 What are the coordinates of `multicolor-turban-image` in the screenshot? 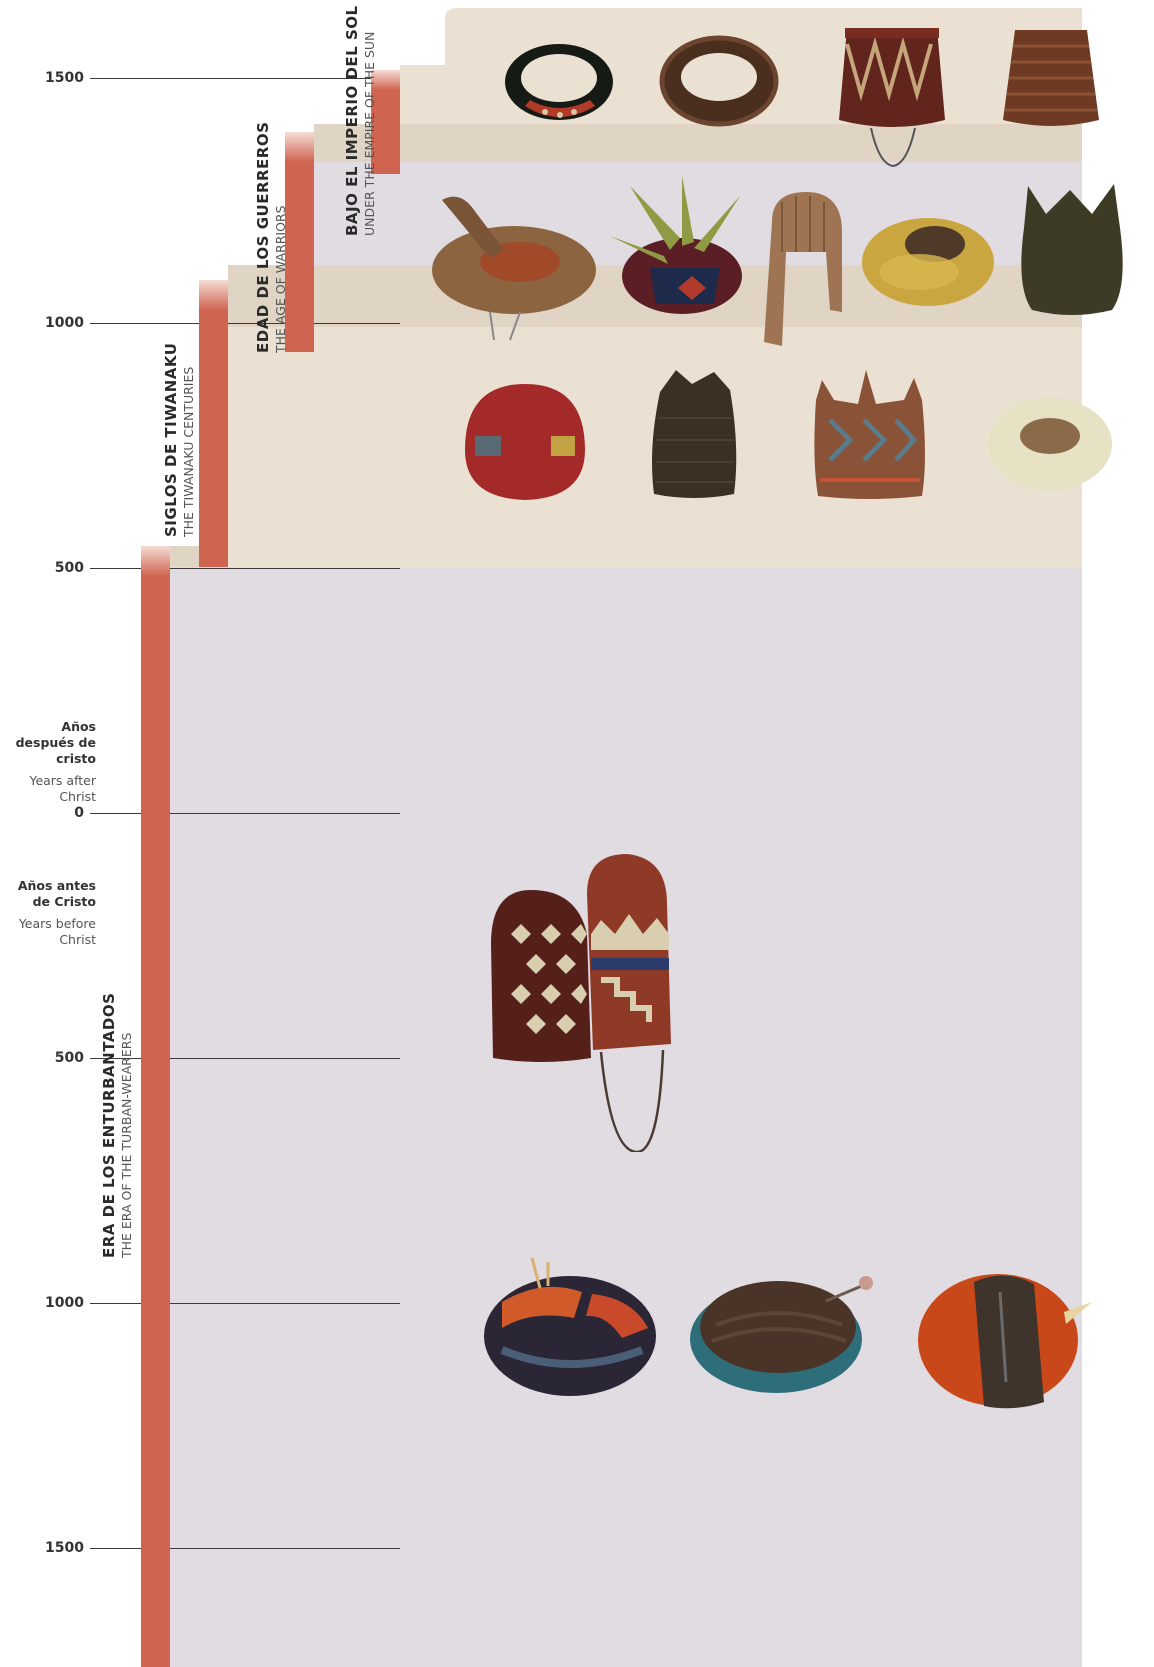 It's located at (570, 1327).